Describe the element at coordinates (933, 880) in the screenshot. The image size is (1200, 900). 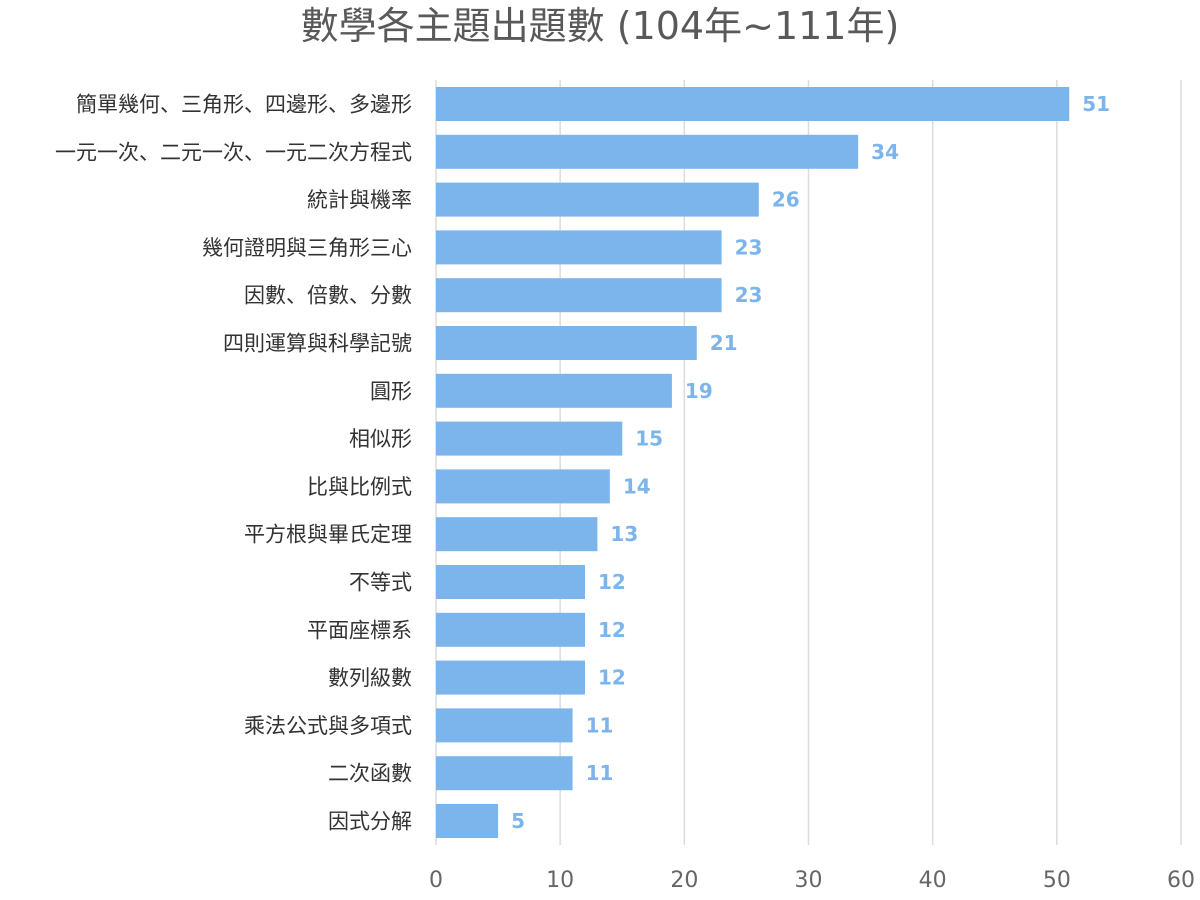
I see `x-tick-label: 40` at that location.